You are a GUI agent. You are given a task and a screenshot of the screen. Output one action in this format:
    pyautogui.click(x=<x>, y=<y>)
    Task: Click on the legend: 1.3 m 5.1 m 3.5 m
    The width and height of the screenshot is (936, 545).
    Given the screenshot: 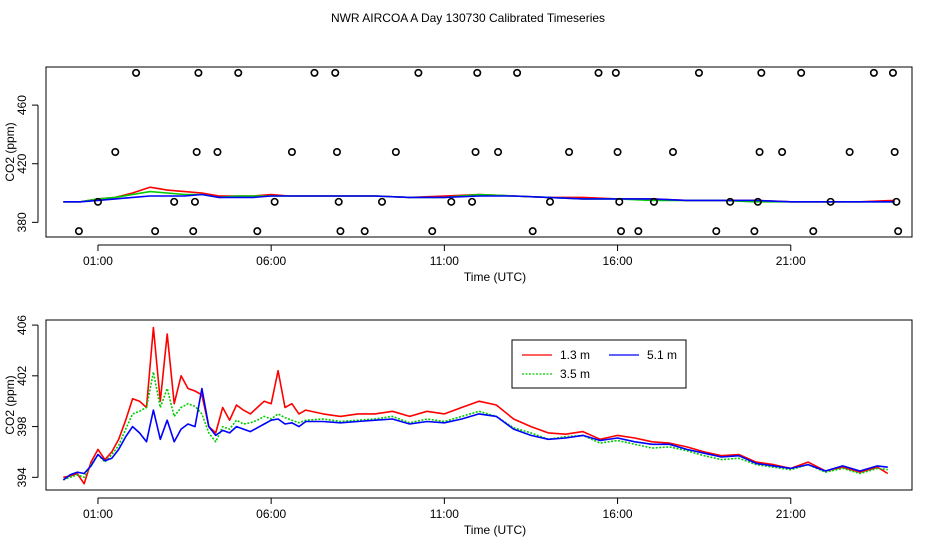 What is the action you would take?
    pyautogui.click(x=599, y=364)
    